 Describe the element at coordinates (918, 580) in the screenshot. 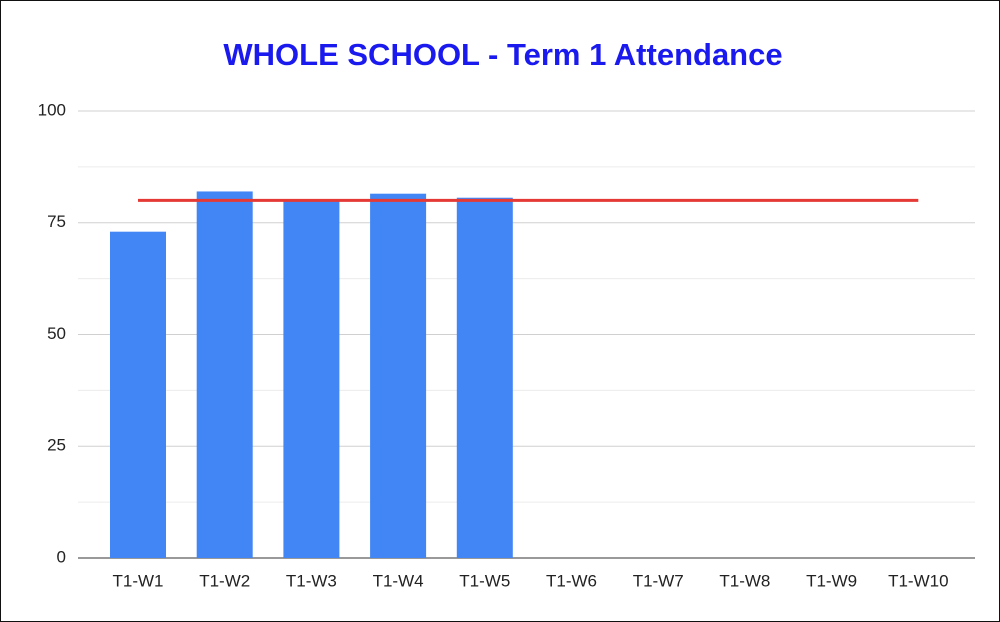

I see `x-tick-label: T1-W10` at that location.